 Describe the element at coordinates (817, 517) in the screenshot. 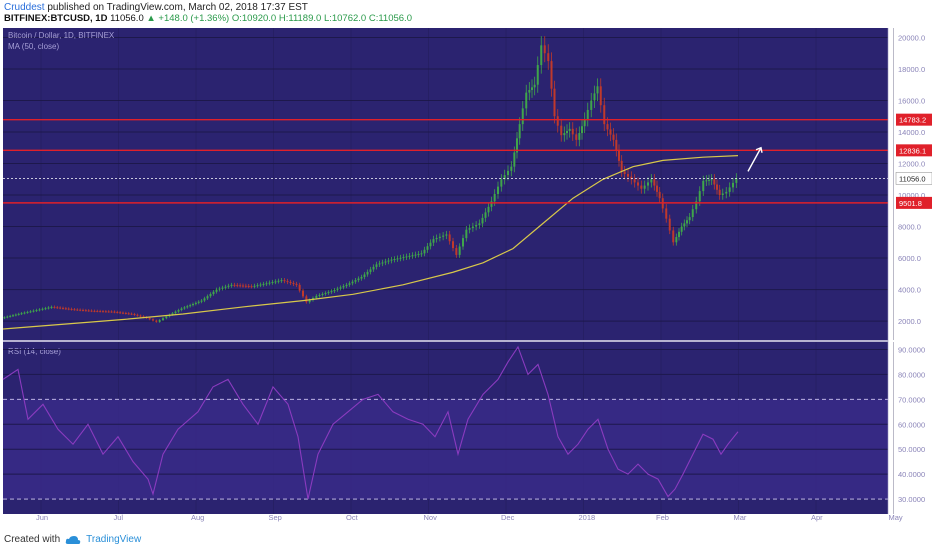

I see `time-tick-label: Apr` at that location.